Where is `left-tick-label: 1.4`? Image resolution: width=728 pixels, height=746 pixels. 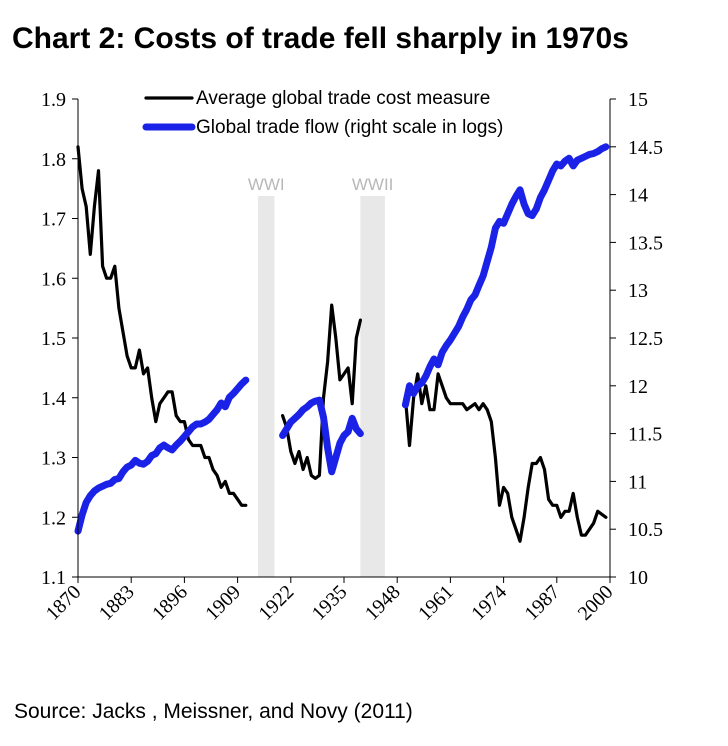 left-tick-label: 1.4 is located at coordinates (53, 399).